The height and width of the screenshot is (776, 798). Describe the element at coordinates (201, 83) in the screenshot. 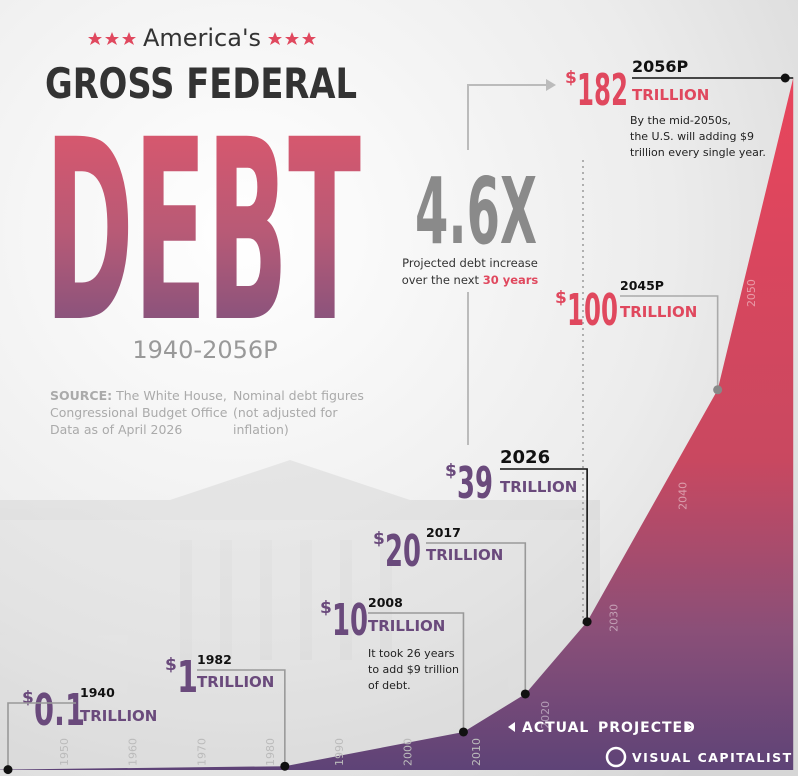

I see `title: GROSS FEDERAL` at that location.